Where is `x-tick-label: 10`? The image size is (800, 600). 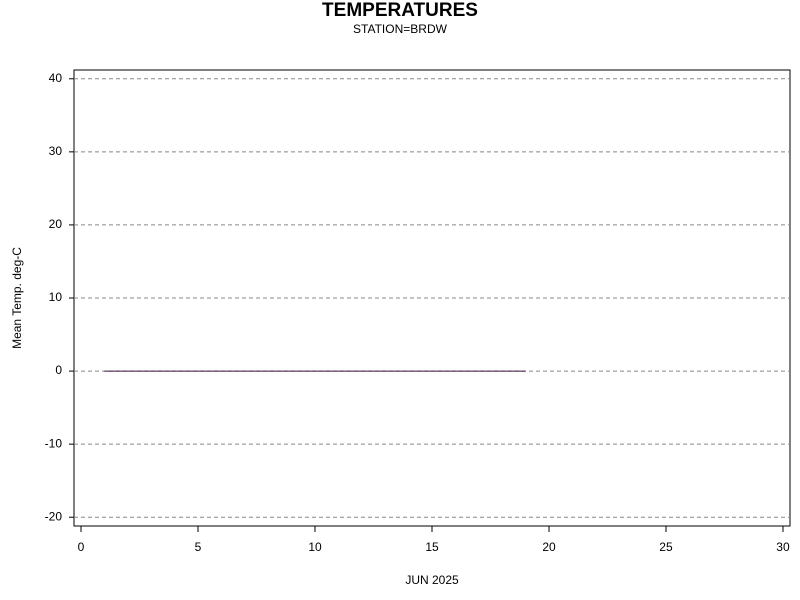
x-tick-label: 10 is located at coordinates (315, 547).